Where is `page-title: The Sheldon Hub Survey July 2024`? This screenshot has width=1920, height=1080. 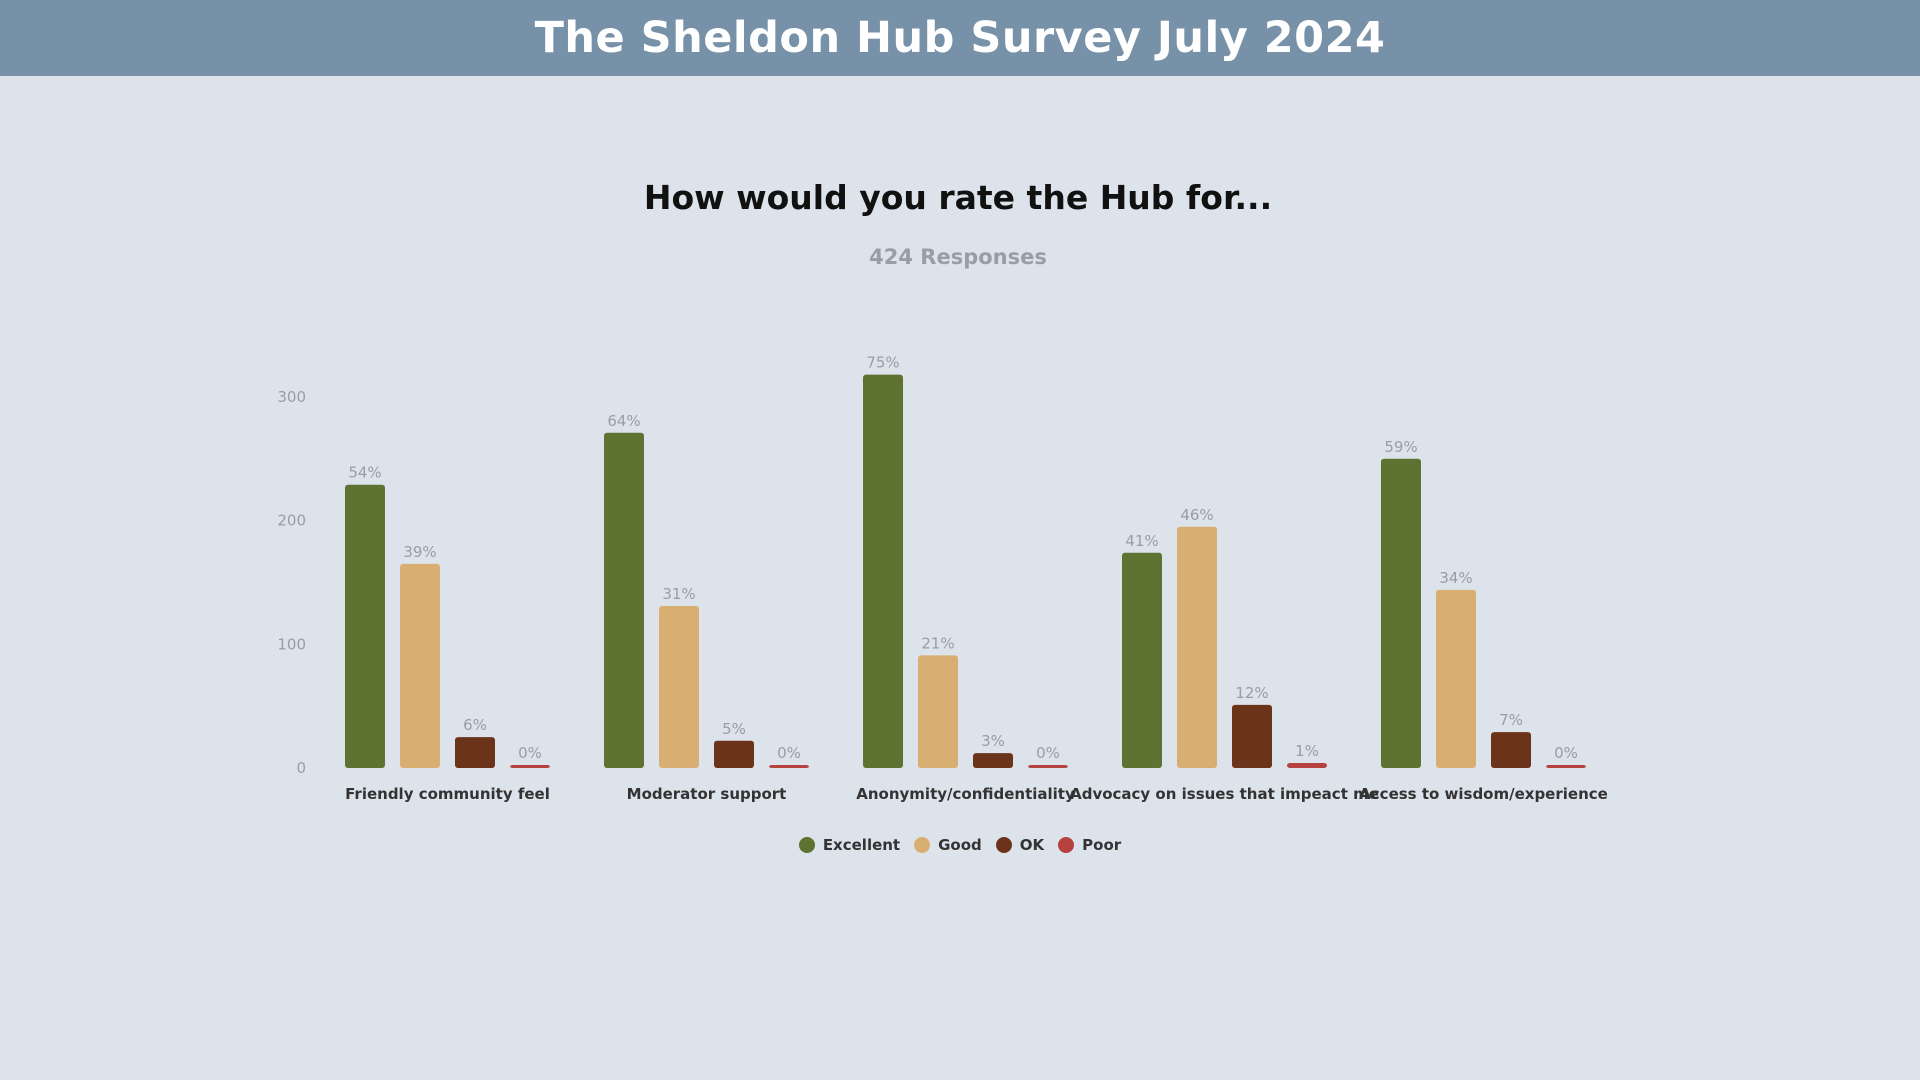 page-title: The Sheldon Hub Survey July 2024 is located at coordinates (960, 38).